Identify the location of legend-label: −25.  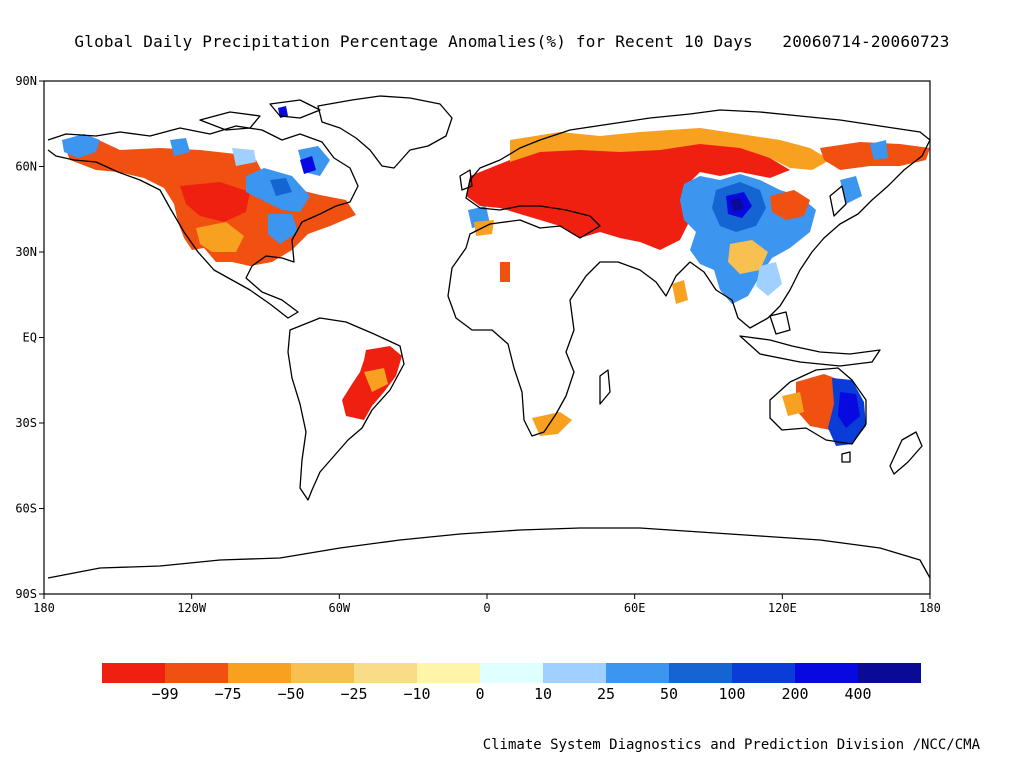
(353, 694).